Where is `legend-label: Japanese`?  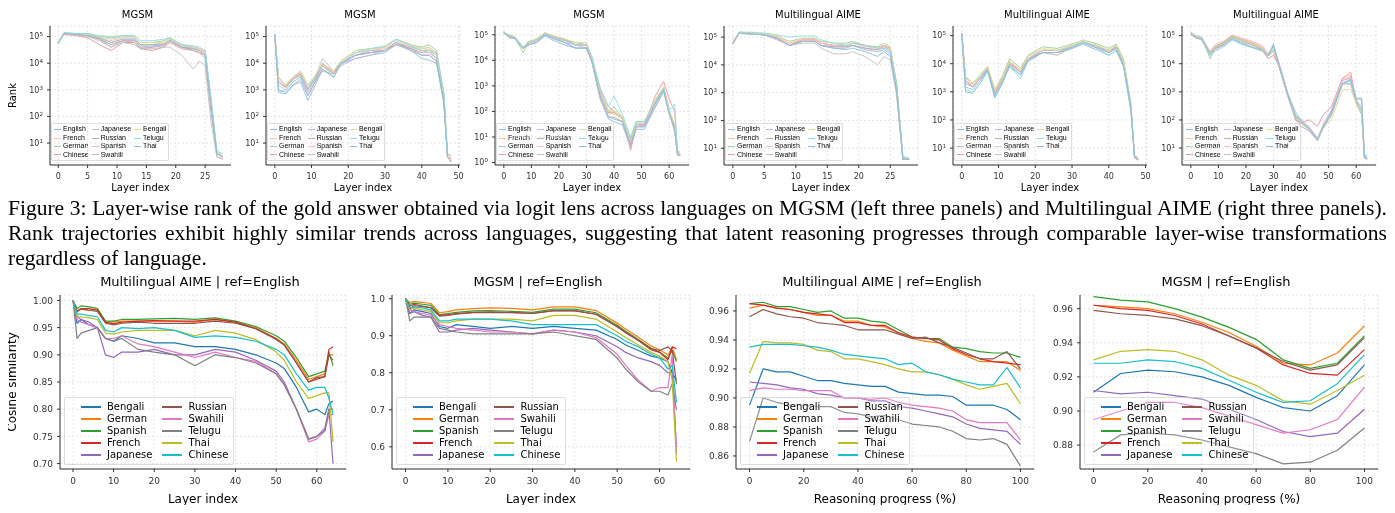 legend-label: Japanese is located at coordinates (462, 455).